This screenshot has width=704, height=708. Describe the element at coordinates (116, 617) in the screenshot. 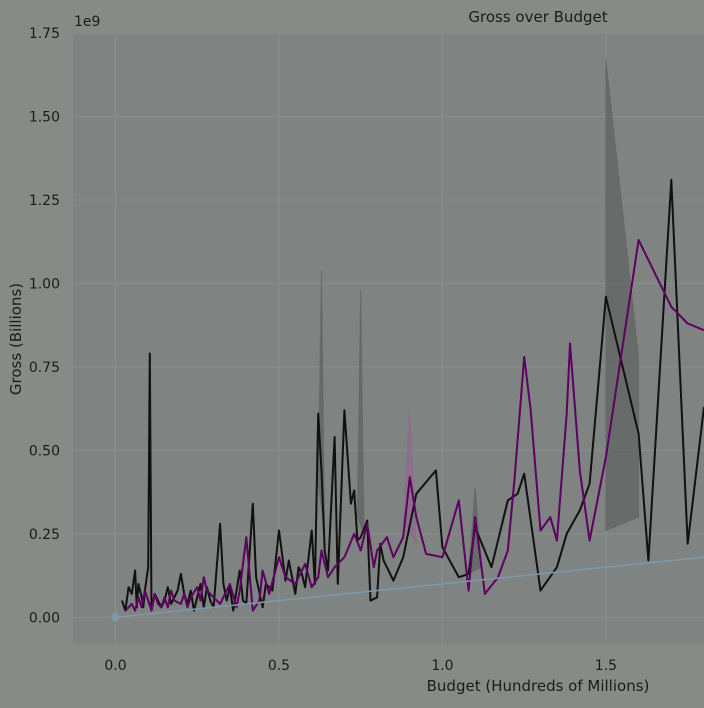

I see `trend-start-point` at that location.